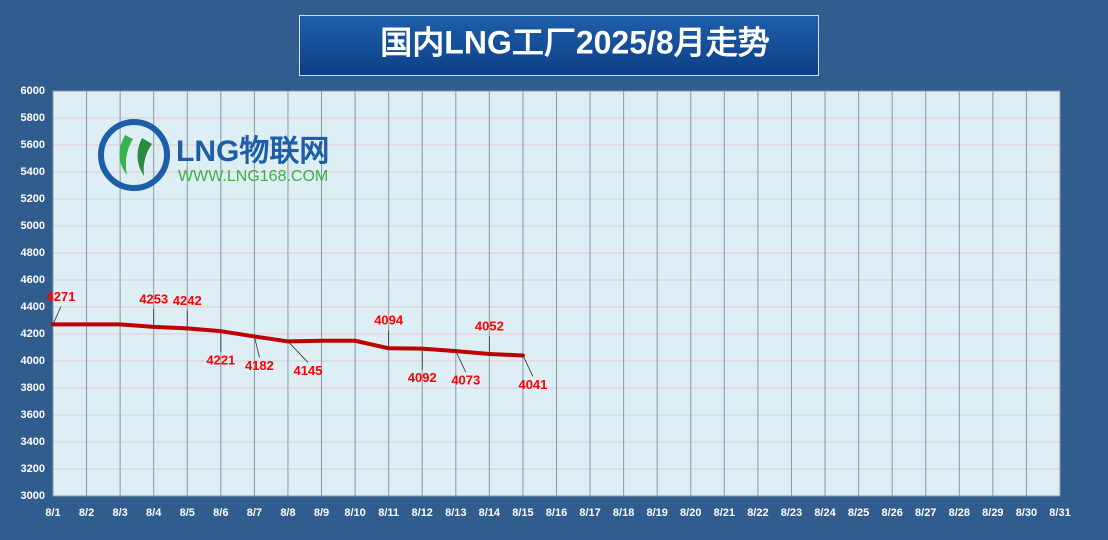 The image size is (1108, 540). I want to click on y-tick-label: 5800, so click(33, 118).